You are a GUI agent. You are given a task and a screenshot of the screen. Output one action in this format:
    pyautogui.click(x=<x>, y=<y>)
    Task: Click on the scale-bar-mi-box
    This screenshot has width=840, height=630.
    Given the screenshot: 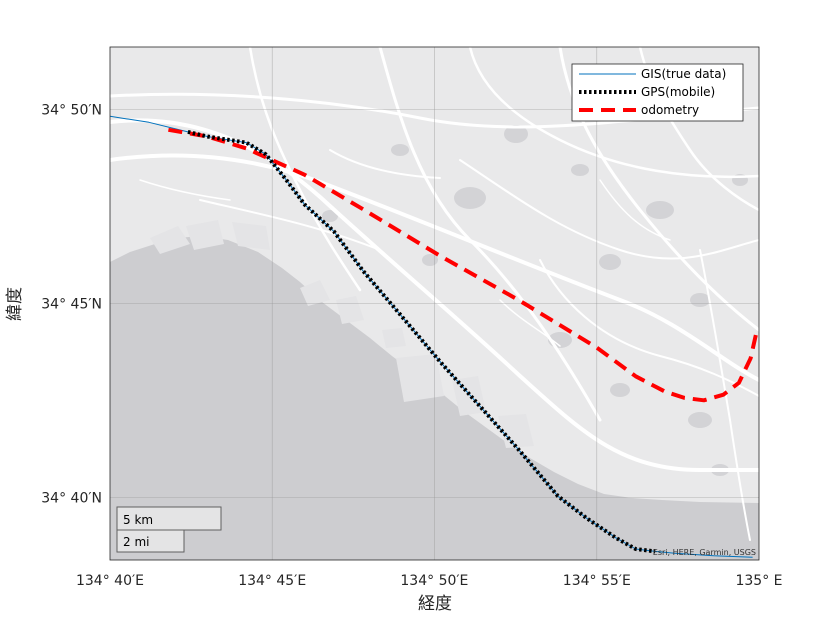 What is the action you would take?
    pyautogui.click(x=150, y=541)
    